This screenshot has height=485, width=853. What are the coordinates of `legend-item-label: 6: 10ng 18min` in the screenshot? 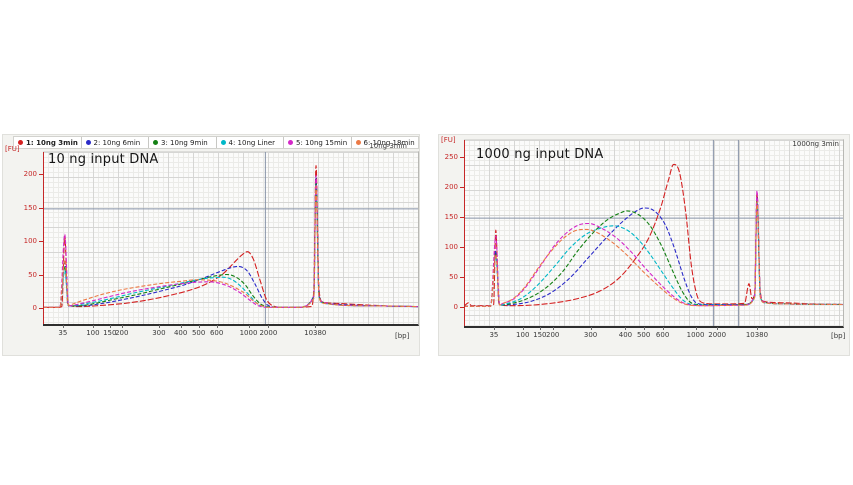 It's located at (389, 142).